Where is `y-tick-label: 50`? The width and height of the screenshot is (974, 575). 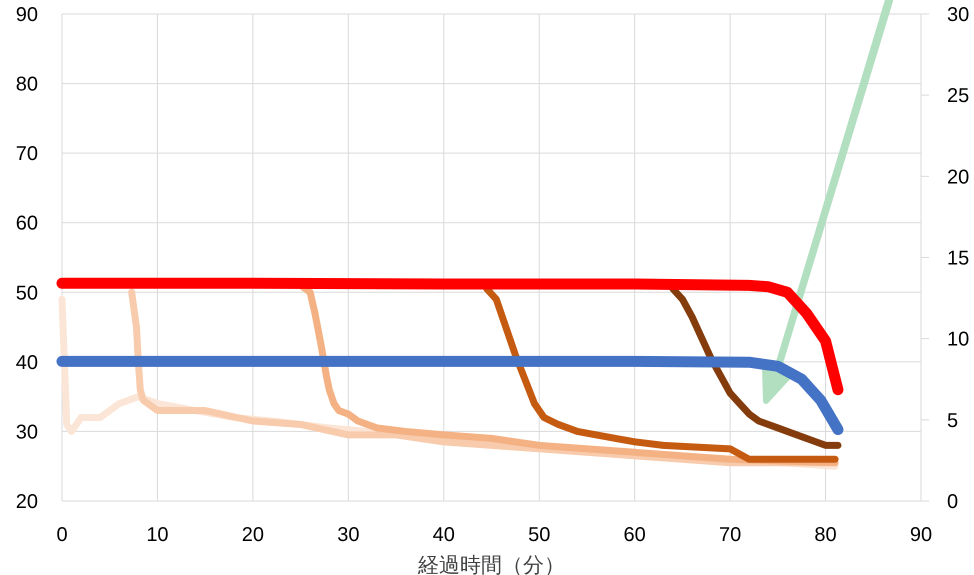 y-tick-label: 50 is located at coordinates (27, 293).